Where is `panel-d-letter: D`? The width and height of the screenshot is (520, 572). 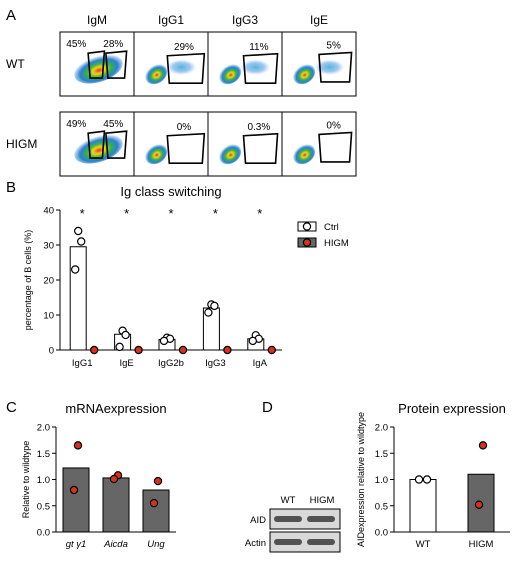
panel-d-letter: D is located at coordinates (267, 407).